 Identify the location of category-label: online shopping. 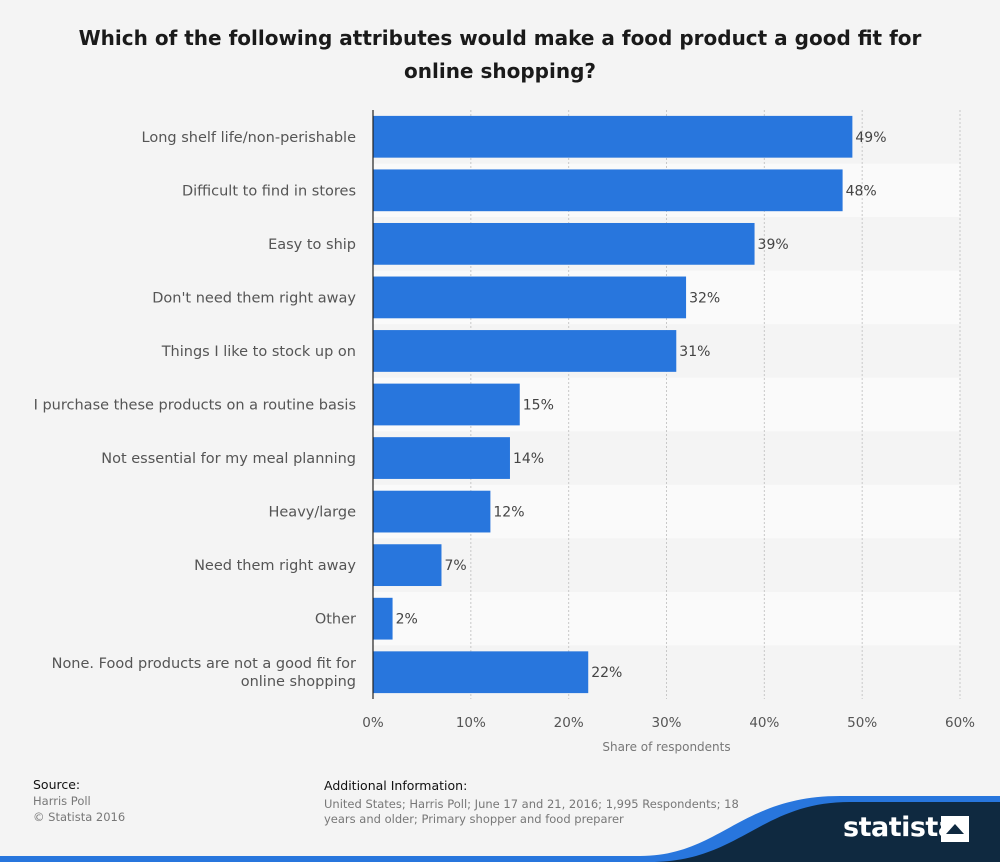
(298, 682).